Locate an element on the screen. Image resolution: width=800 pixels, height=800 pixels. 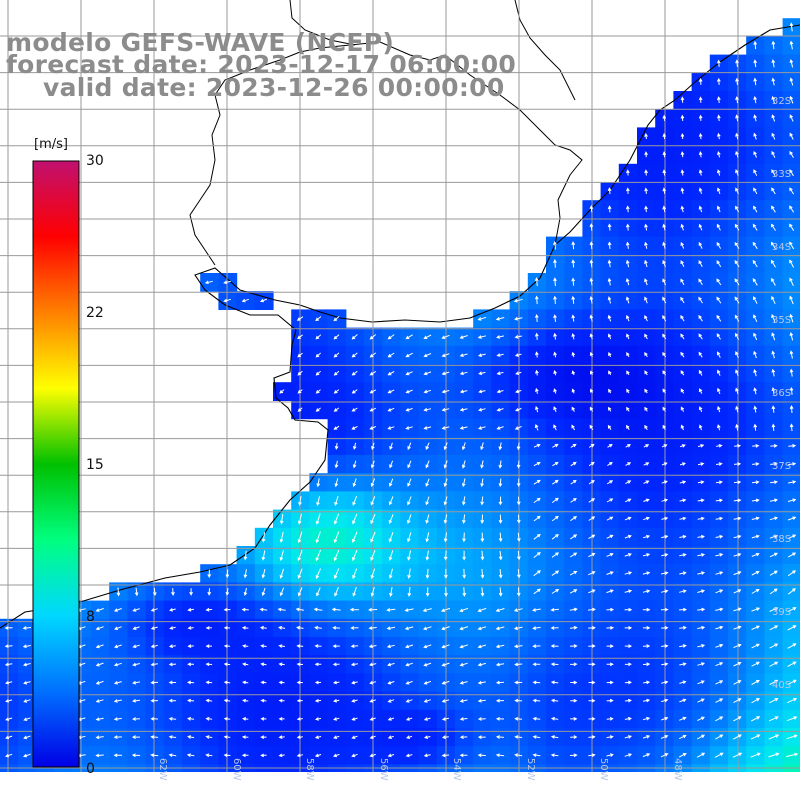
colorbar-tick-label: 15 is located at coordinates (95, 465).